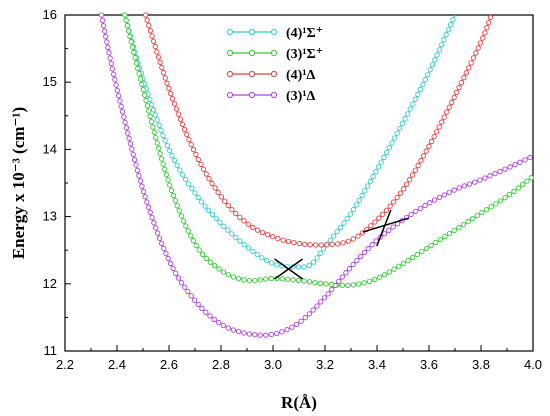  What do you see at coordinates (289, 269) in the screenshot?
I see `crossing-marker` at bounding box center [289, 269].